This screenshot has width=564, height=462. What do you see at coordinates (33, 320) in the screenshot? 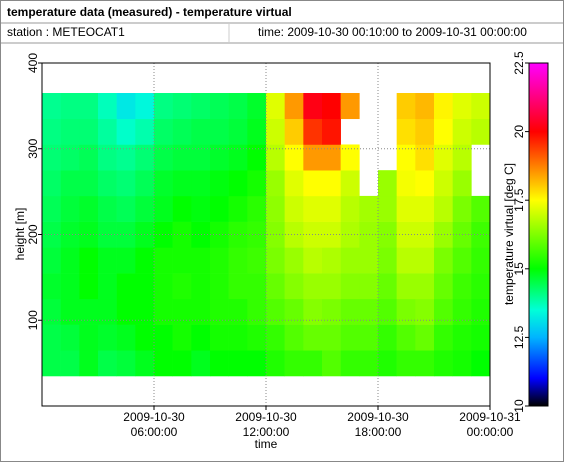
I see `y-tick-label: 100` at bounding box center [33, 320].